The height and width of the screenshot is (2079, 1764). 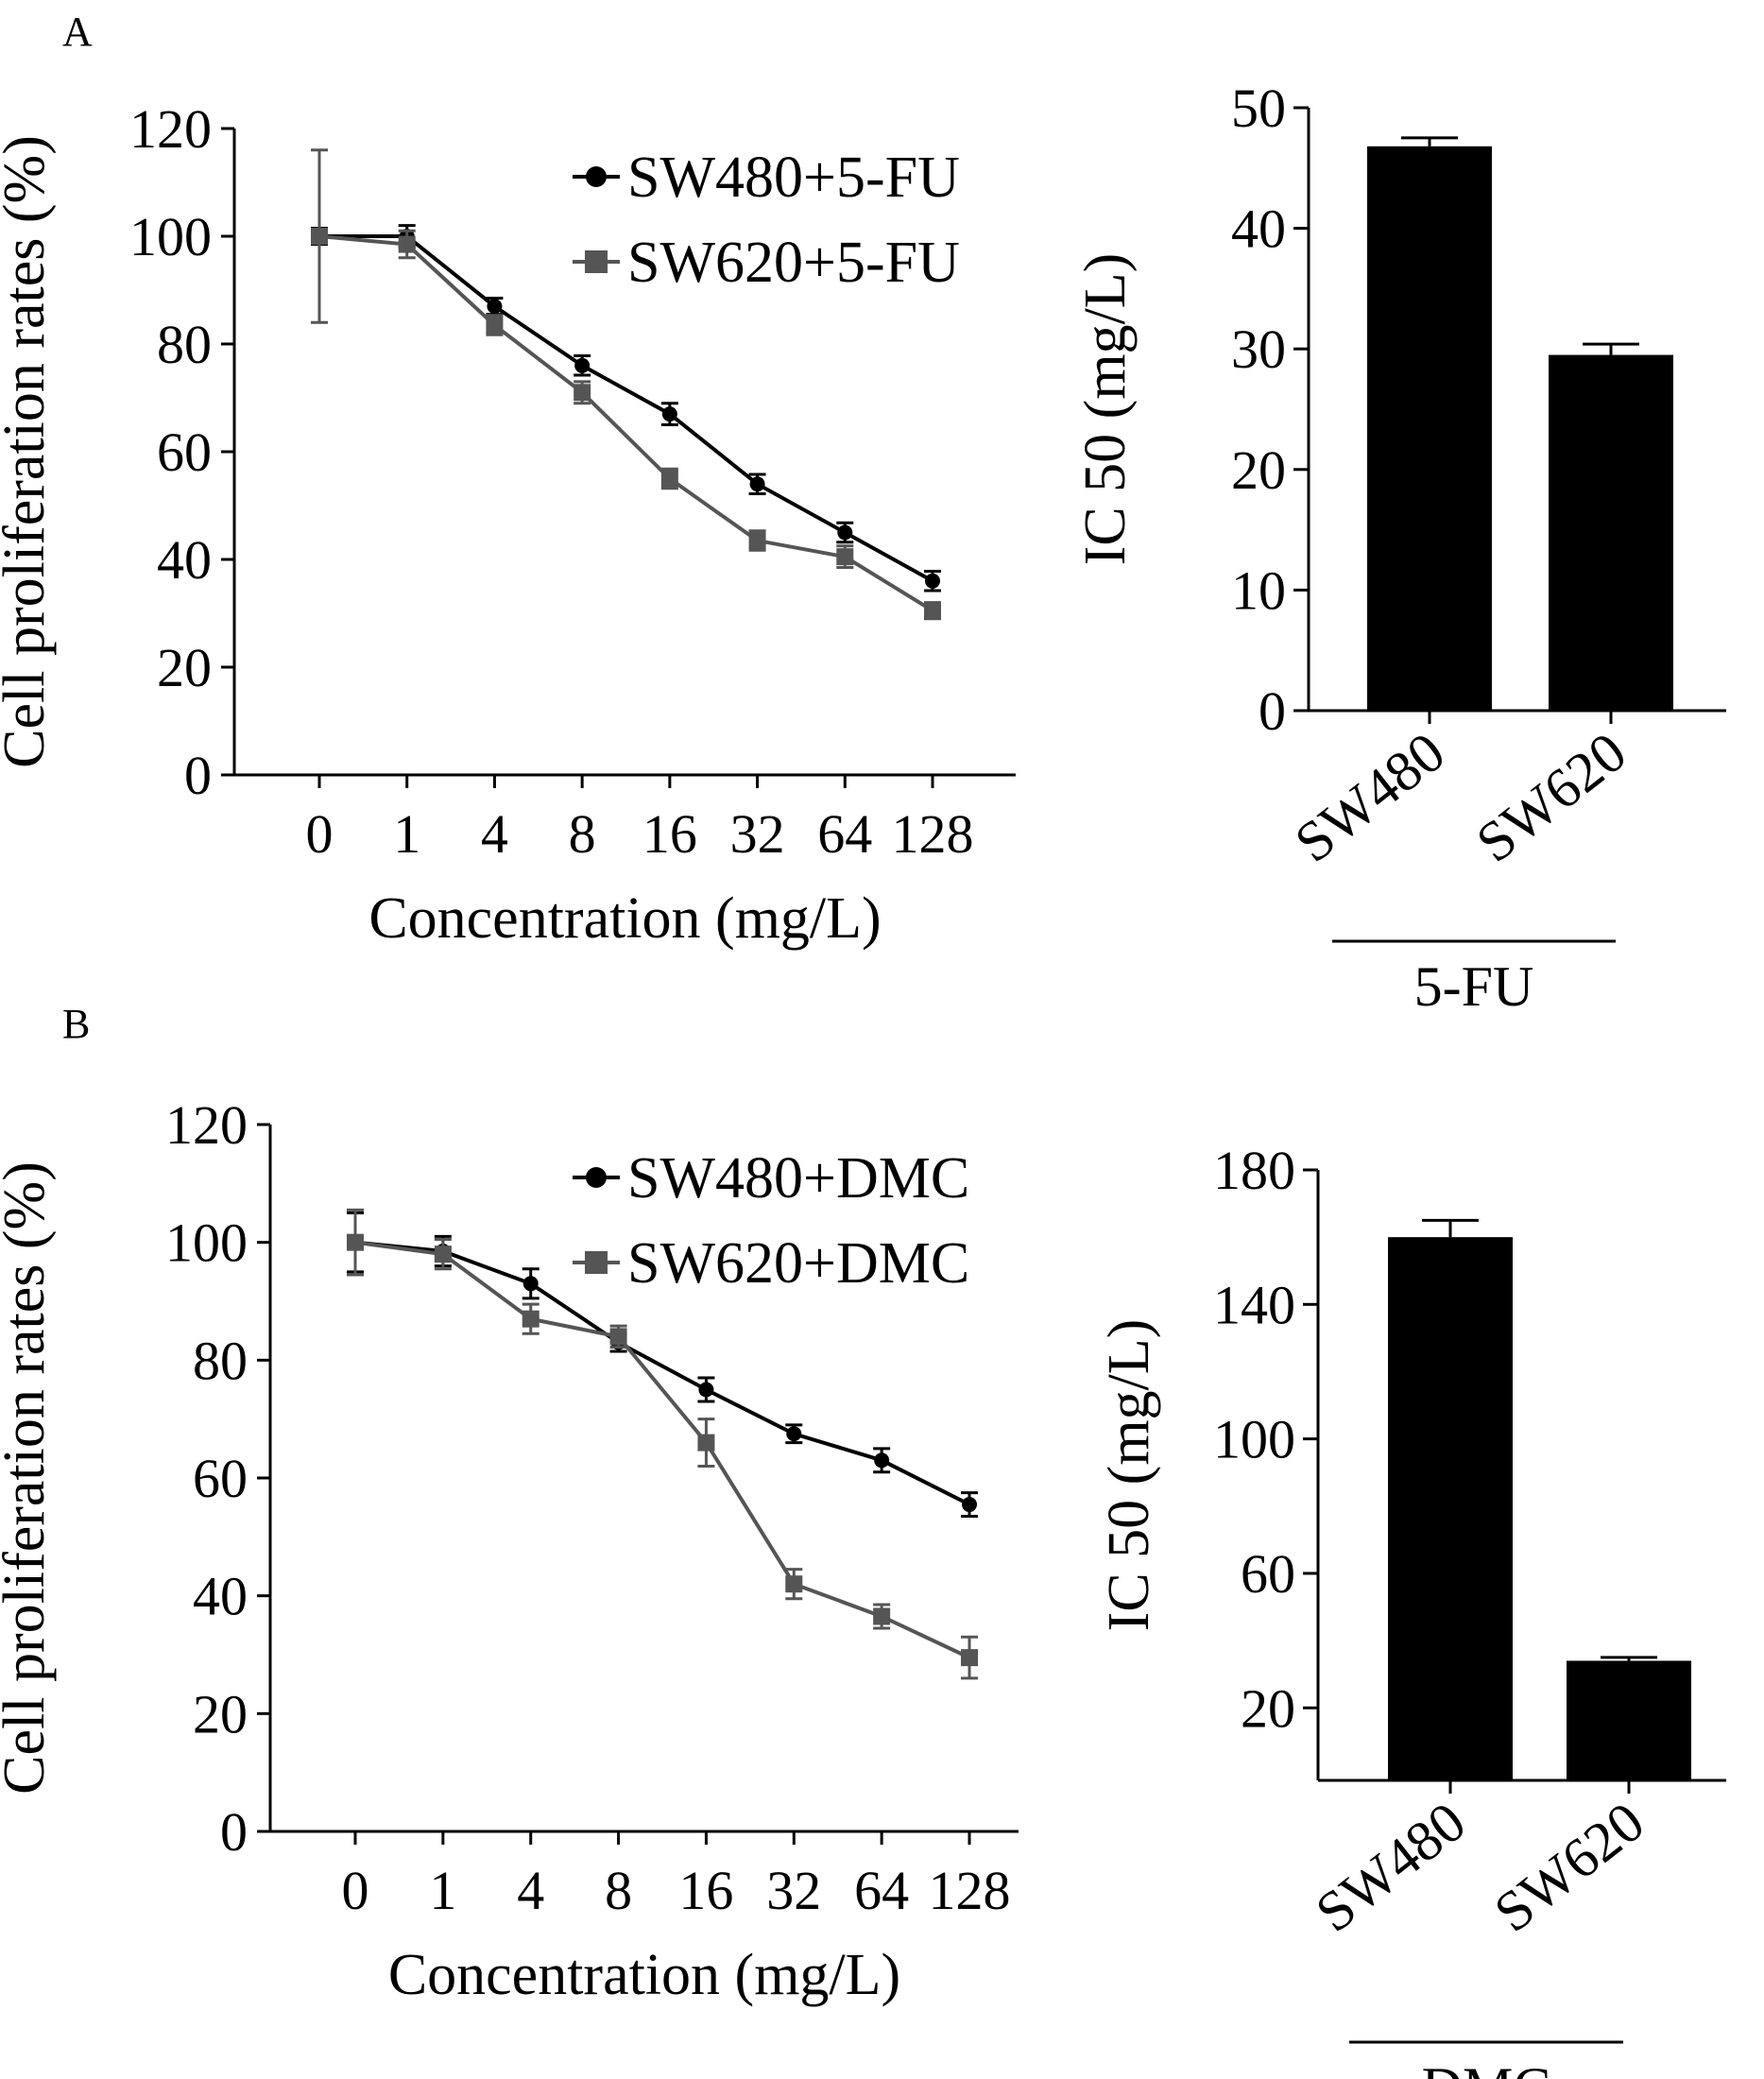 What do you see at coordinates (1474, 986) in the screenshot?
I see `group-label: 5-FU` at bounding box center [1474, 986].